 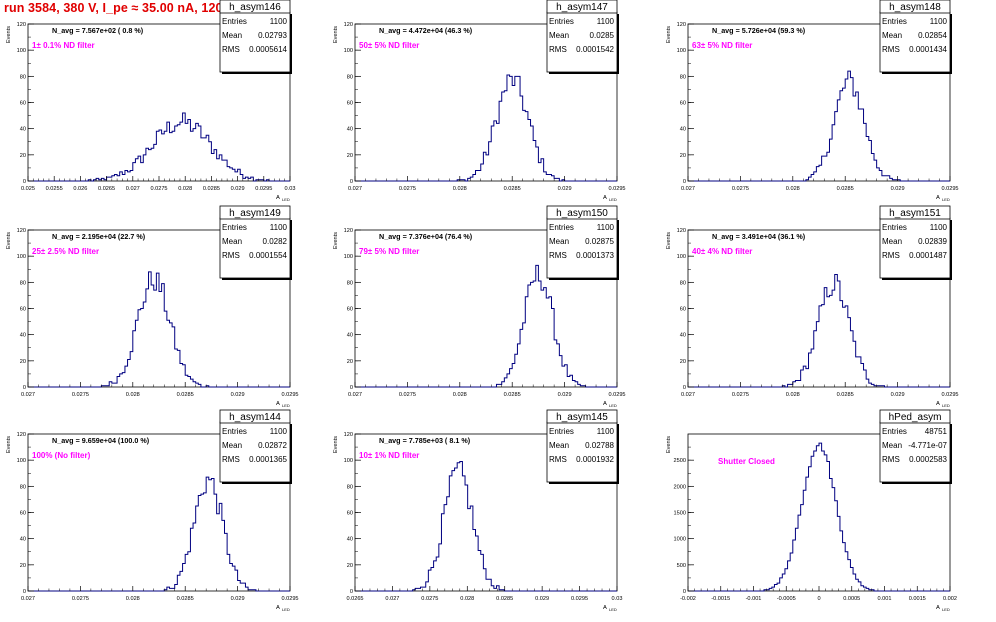 What do you see at coordinates (759, 236) in the screenshot?
I see `navg-label: N_avg = 3.491e+04 (36.1 %)` at bounding box center [759, 236].